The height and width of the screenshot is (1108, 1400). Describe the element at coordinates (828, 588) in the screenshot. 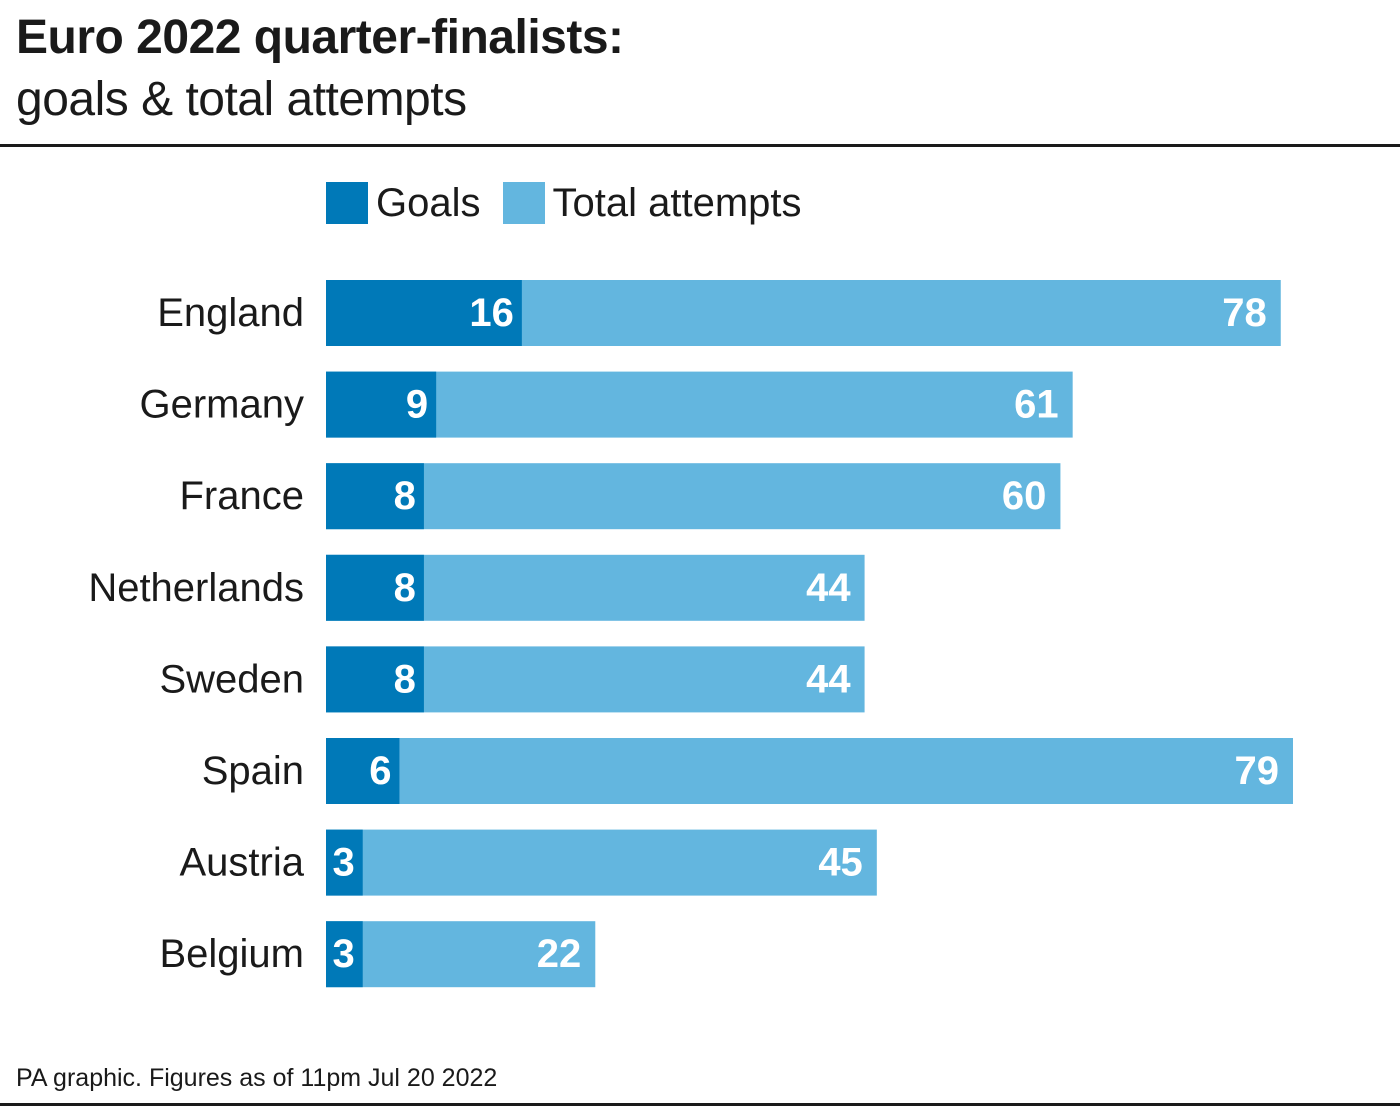

I see `attempts-value-netherlands: 44` at that location.